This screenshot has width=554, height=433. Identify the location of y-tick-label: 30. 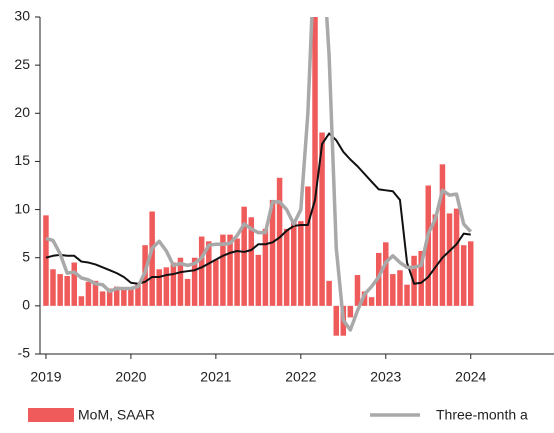
(22, 16).